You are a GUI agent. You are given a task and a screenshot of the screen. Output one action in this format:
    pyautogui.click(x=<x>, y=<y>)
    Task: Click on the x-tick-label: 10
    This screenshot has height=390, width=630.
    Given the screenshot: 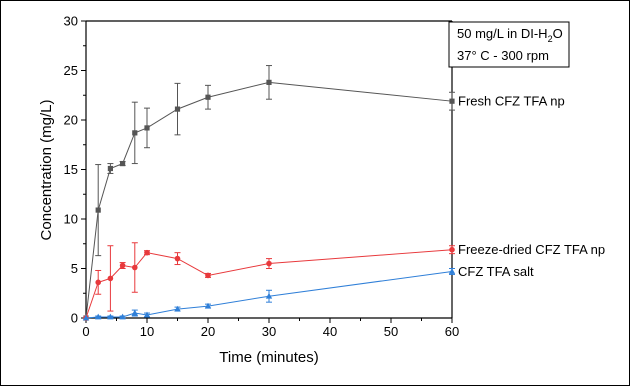 What is the action you would take?
    pyautogui.click(x=147, y=331)
    